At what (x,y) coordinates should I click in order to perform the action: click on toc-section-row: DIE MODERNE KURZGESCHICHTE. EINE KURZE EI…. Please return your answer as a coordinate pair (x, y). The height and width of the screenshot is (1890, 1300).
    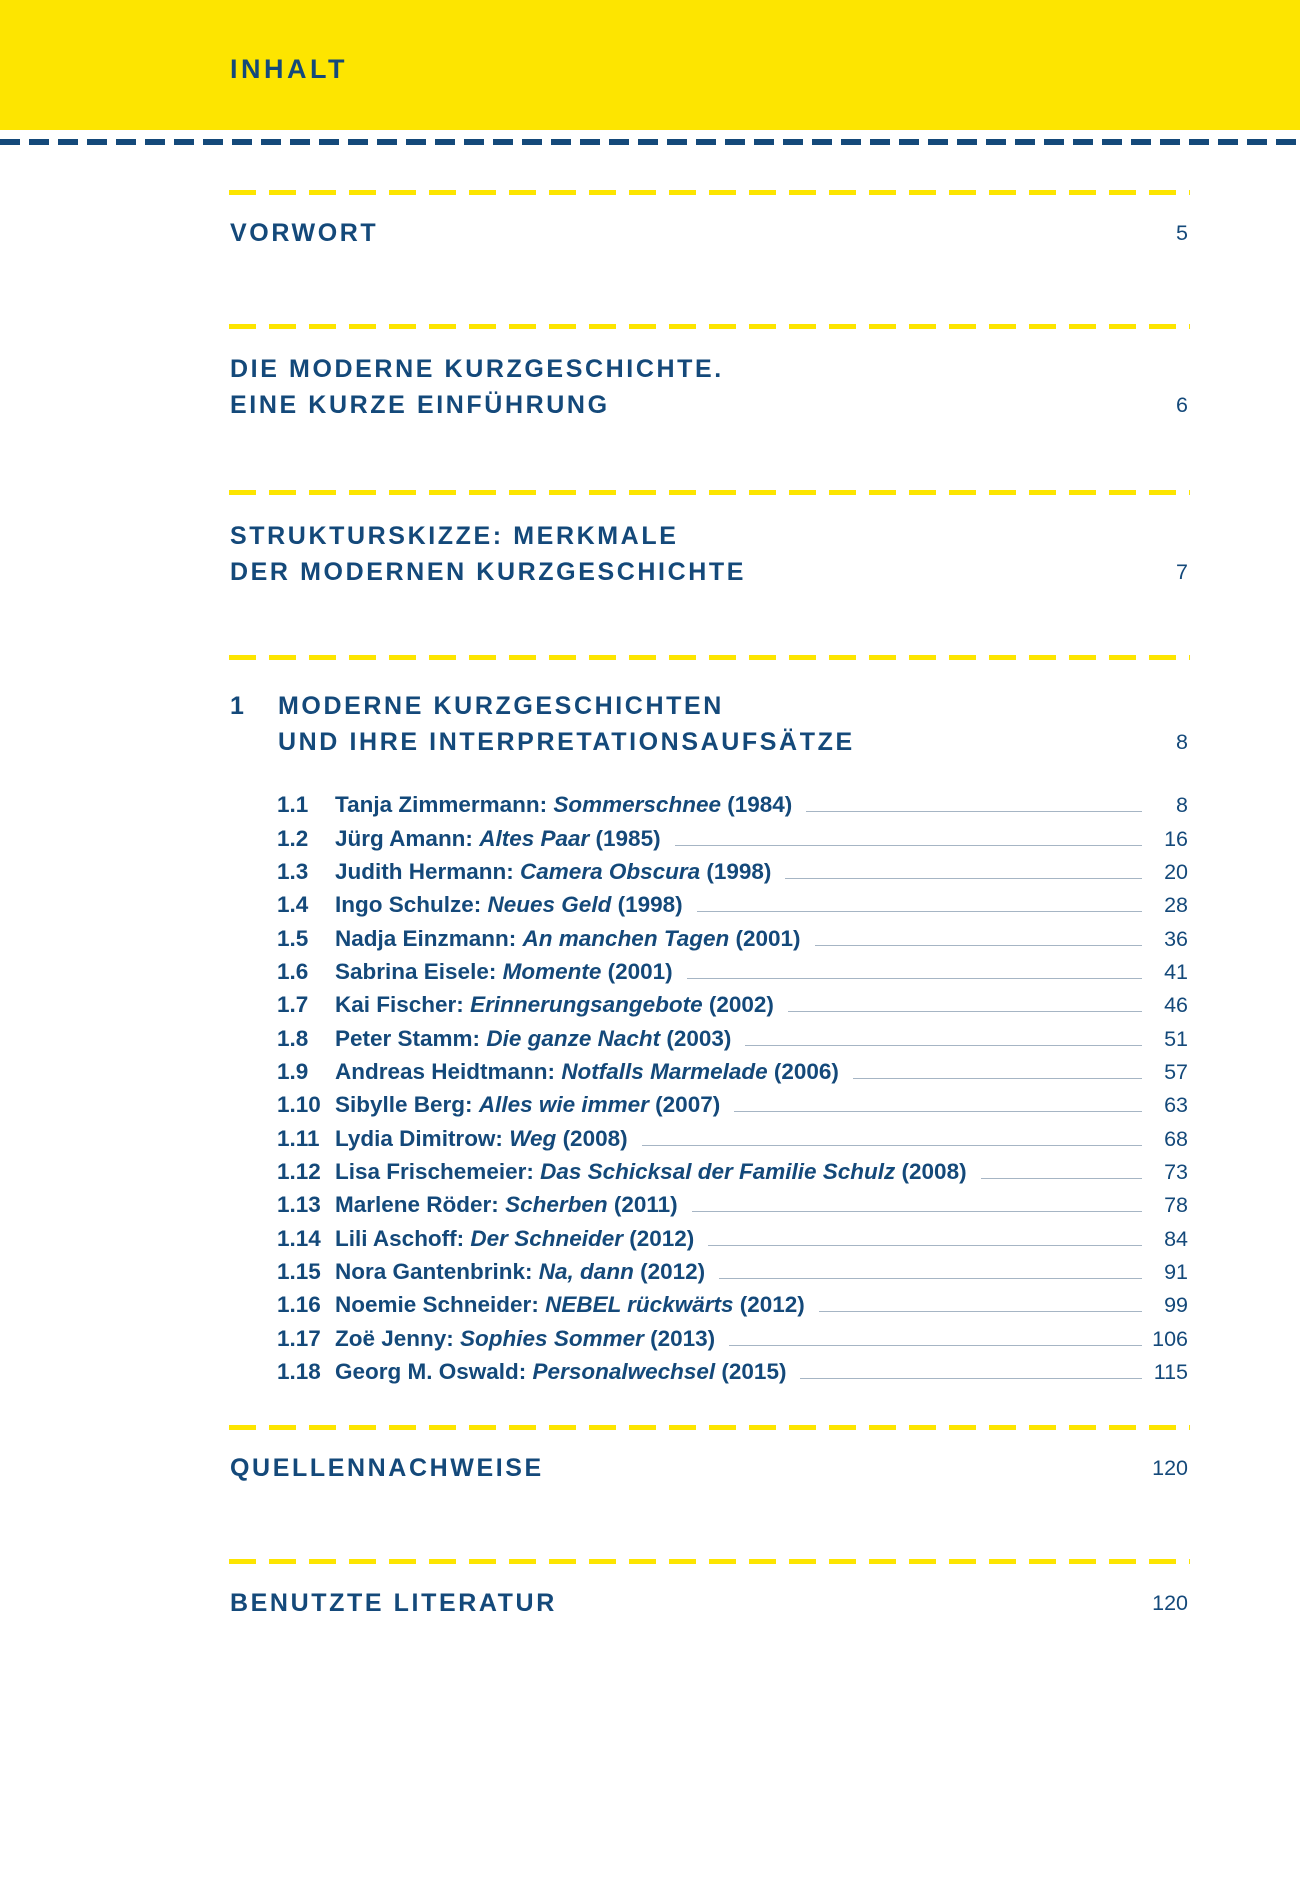
    Looking at the image, I should click on (709, 387).